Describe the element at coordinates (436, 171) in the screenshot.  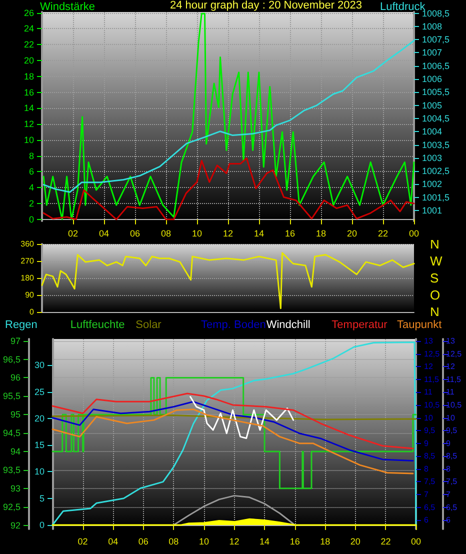
I see `y2-tick-label: 1002,5` at that location.